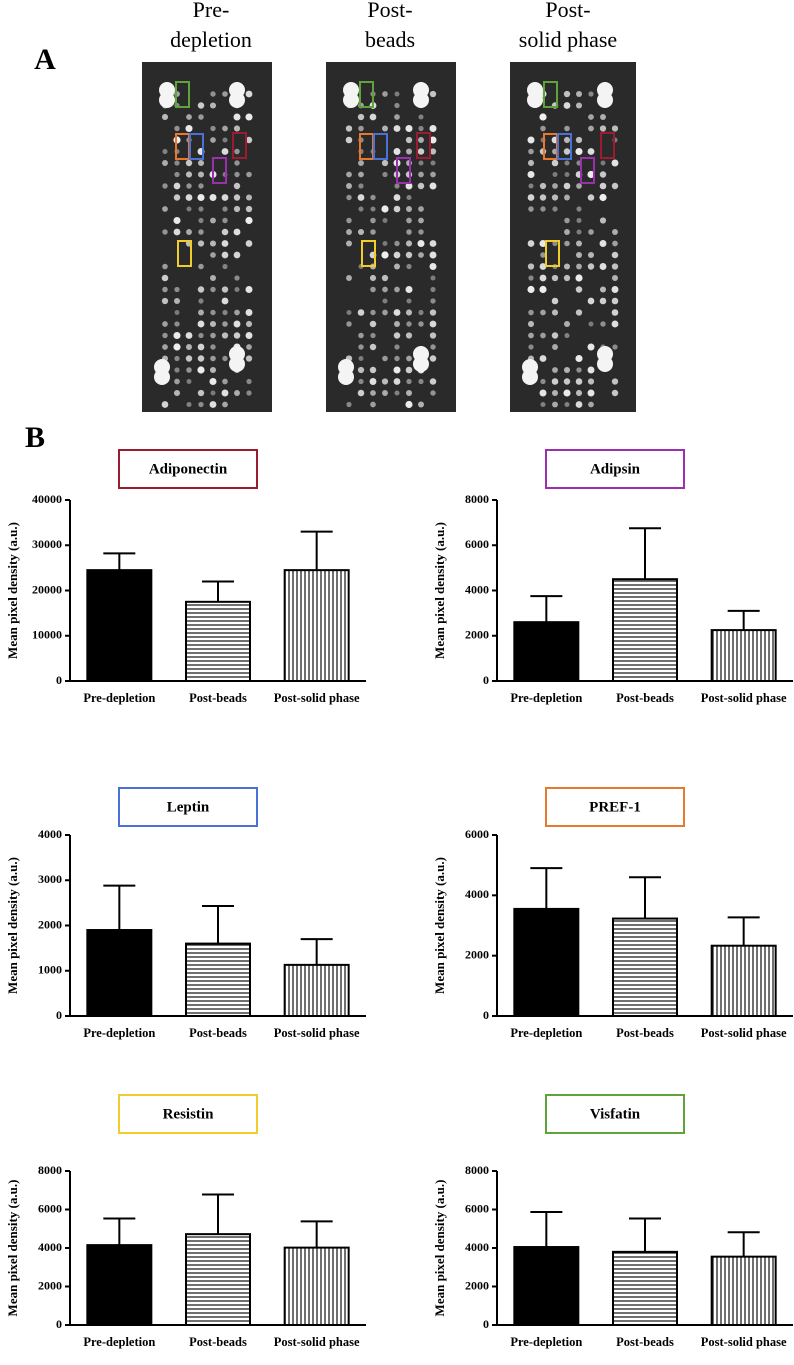 The width and height of the screenshot is (794, 1365). Describe the element at coordinates (477, 499) in the screenshot. I see `y-tick-label: 8000` at that location.